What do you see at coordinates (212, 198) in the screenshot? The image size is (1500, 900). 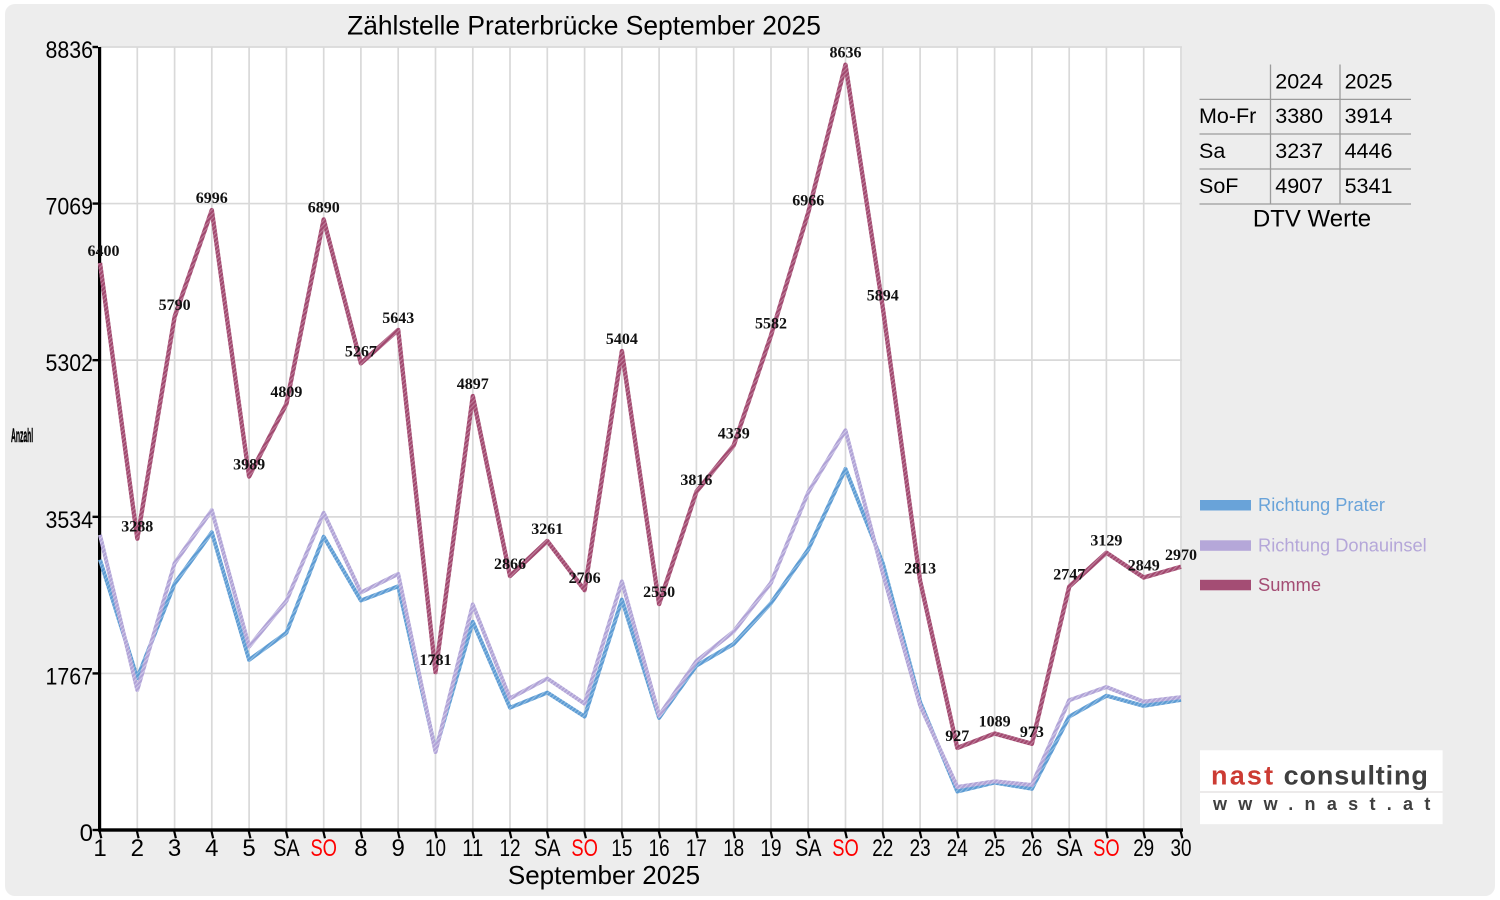 I see `svg-text: 6996` at bounding box center [212, 198].